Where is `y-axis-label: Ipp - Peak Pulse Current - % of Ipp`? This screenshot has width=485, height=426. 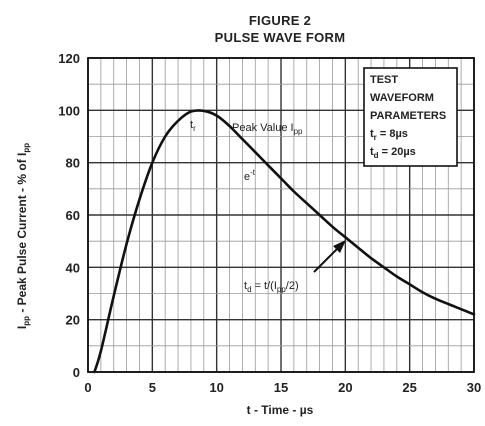
y-axis-label: Ipp - Peak Pulse Current - % of Ipp is located at coordinates (23, 236).